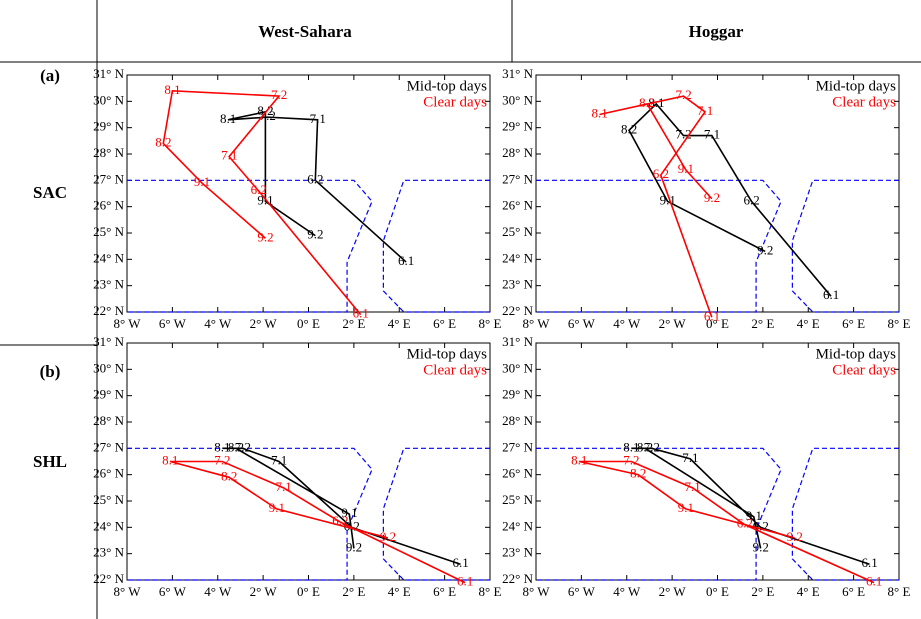 The height and width of the screenshot is (619, 921). Describe the element at coordinates (50, 371) in the screenshot. I see `row-tag: (b)` at that location.